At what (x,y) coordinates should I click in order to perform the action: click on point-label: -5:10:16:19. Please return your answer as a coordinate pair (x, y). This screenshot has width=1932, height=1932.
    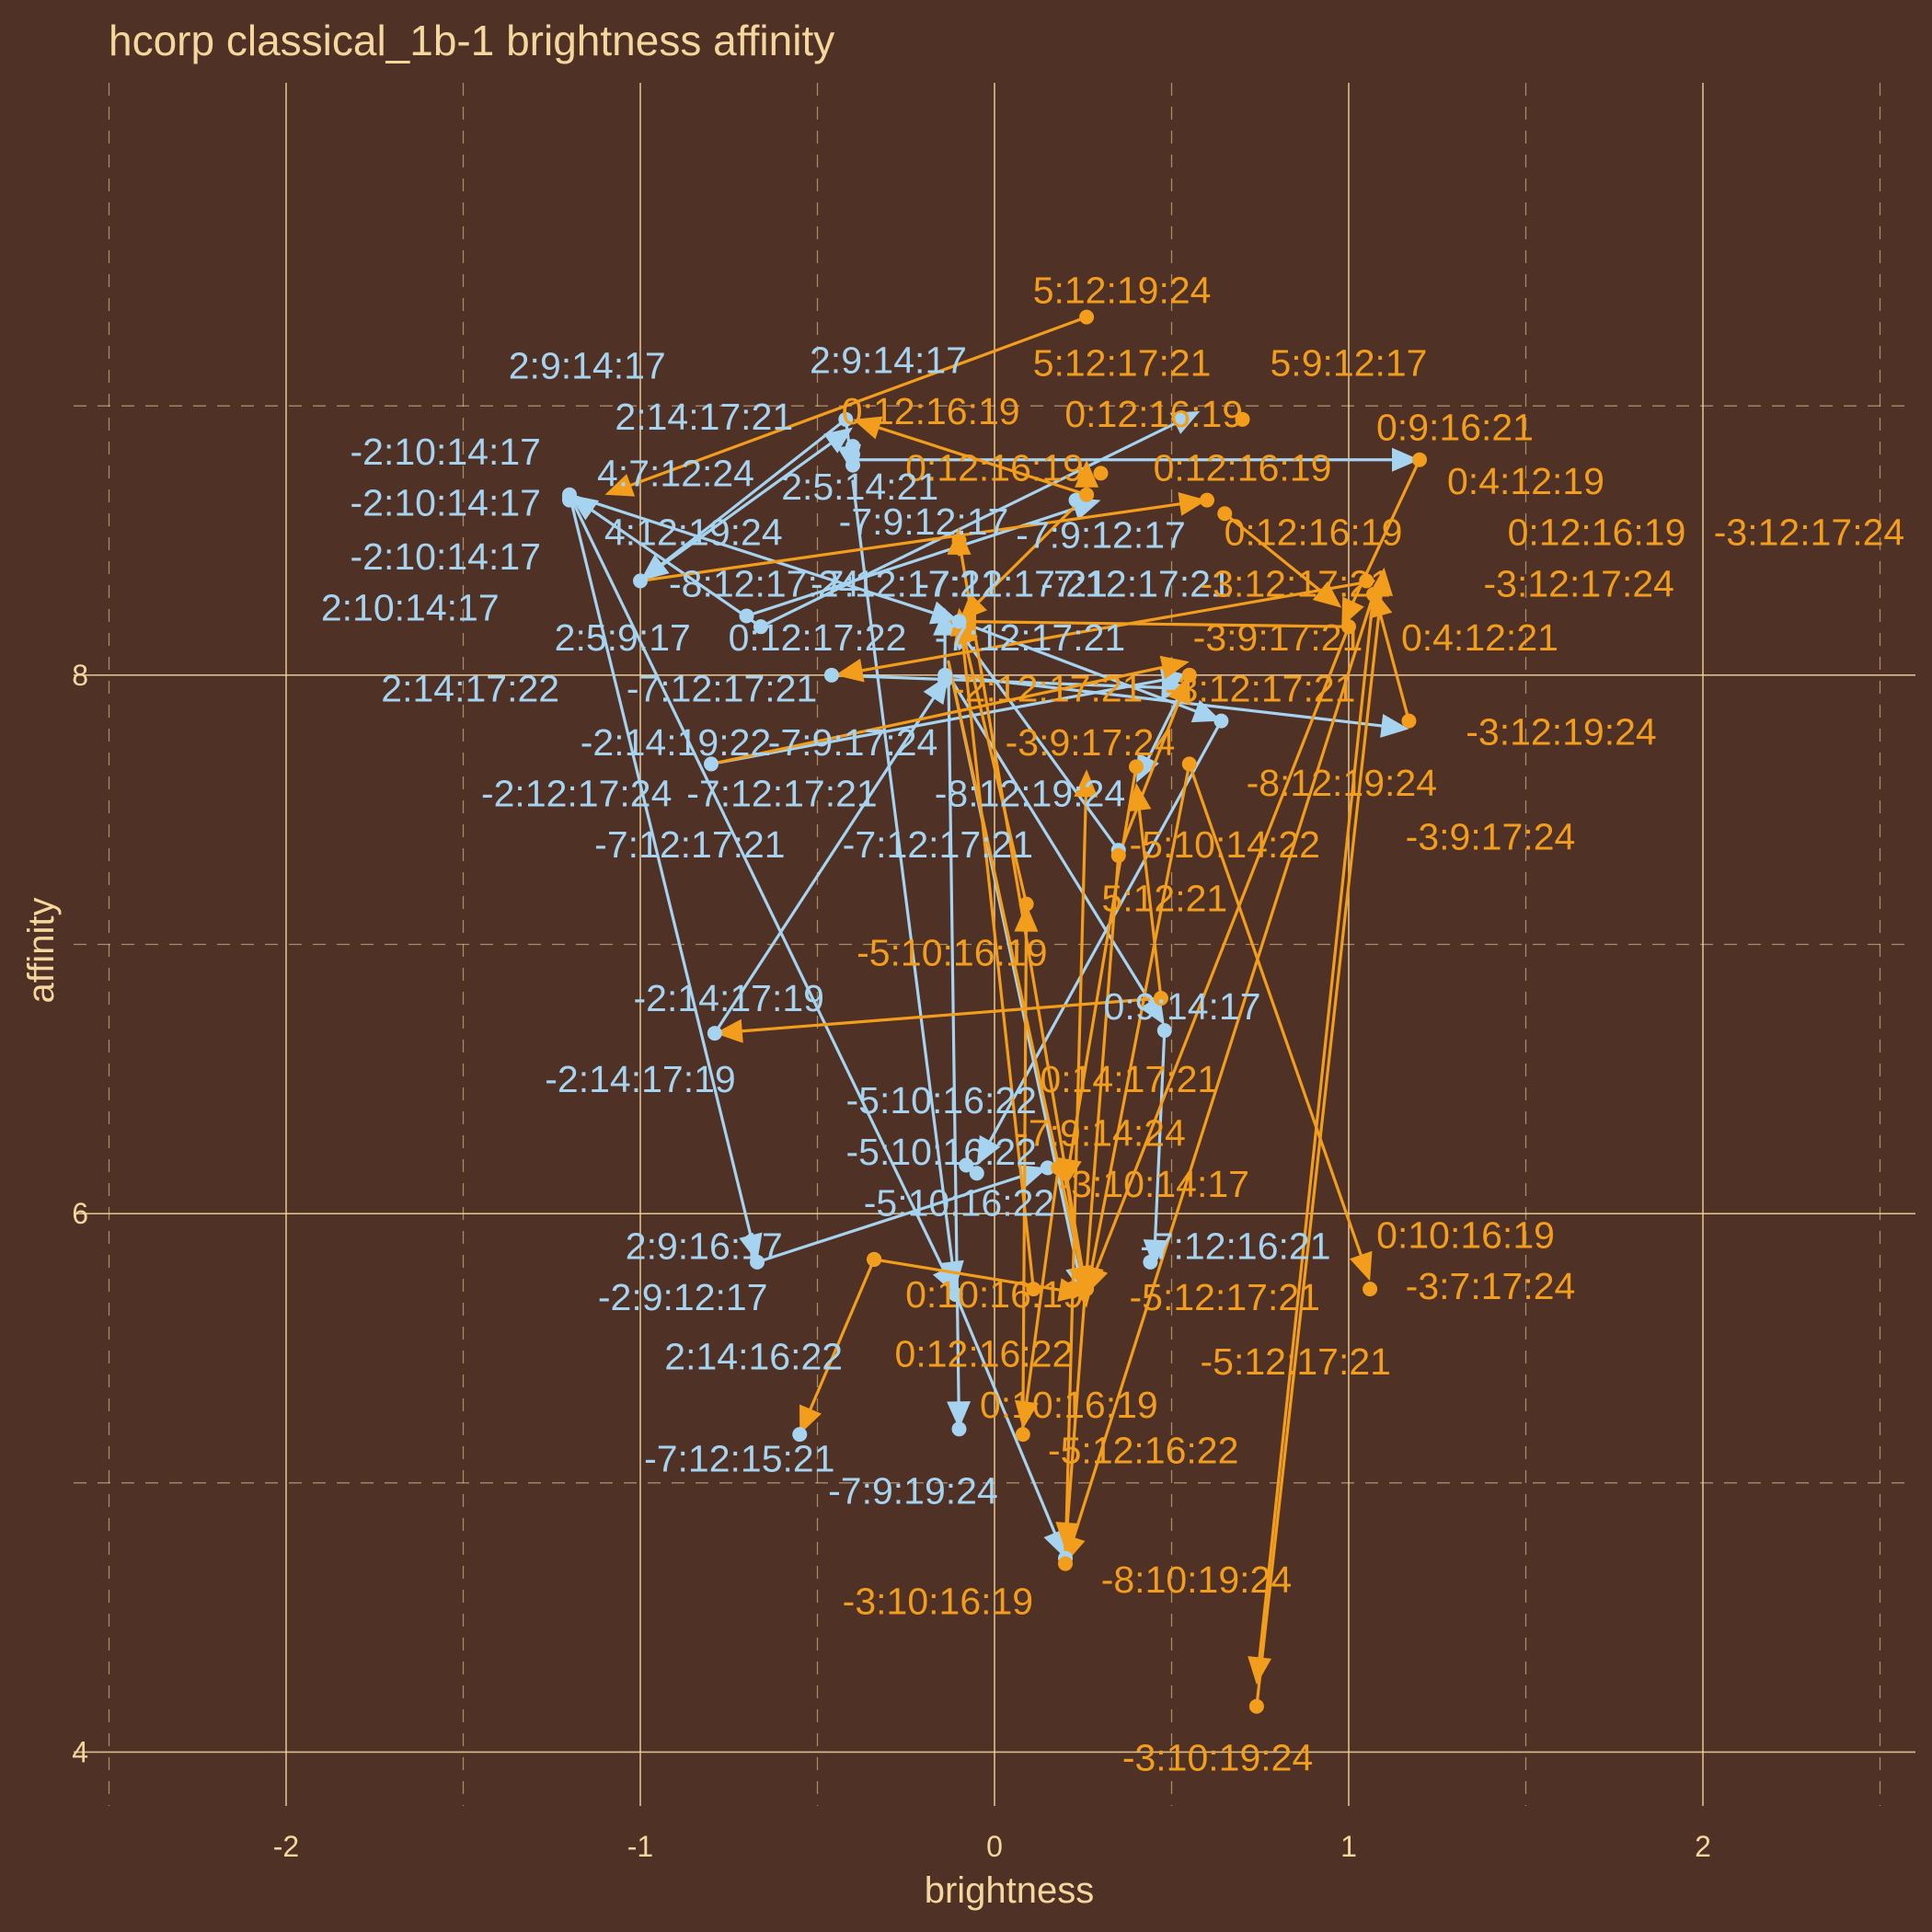
    Looking at the image, I should click on (952, 952).